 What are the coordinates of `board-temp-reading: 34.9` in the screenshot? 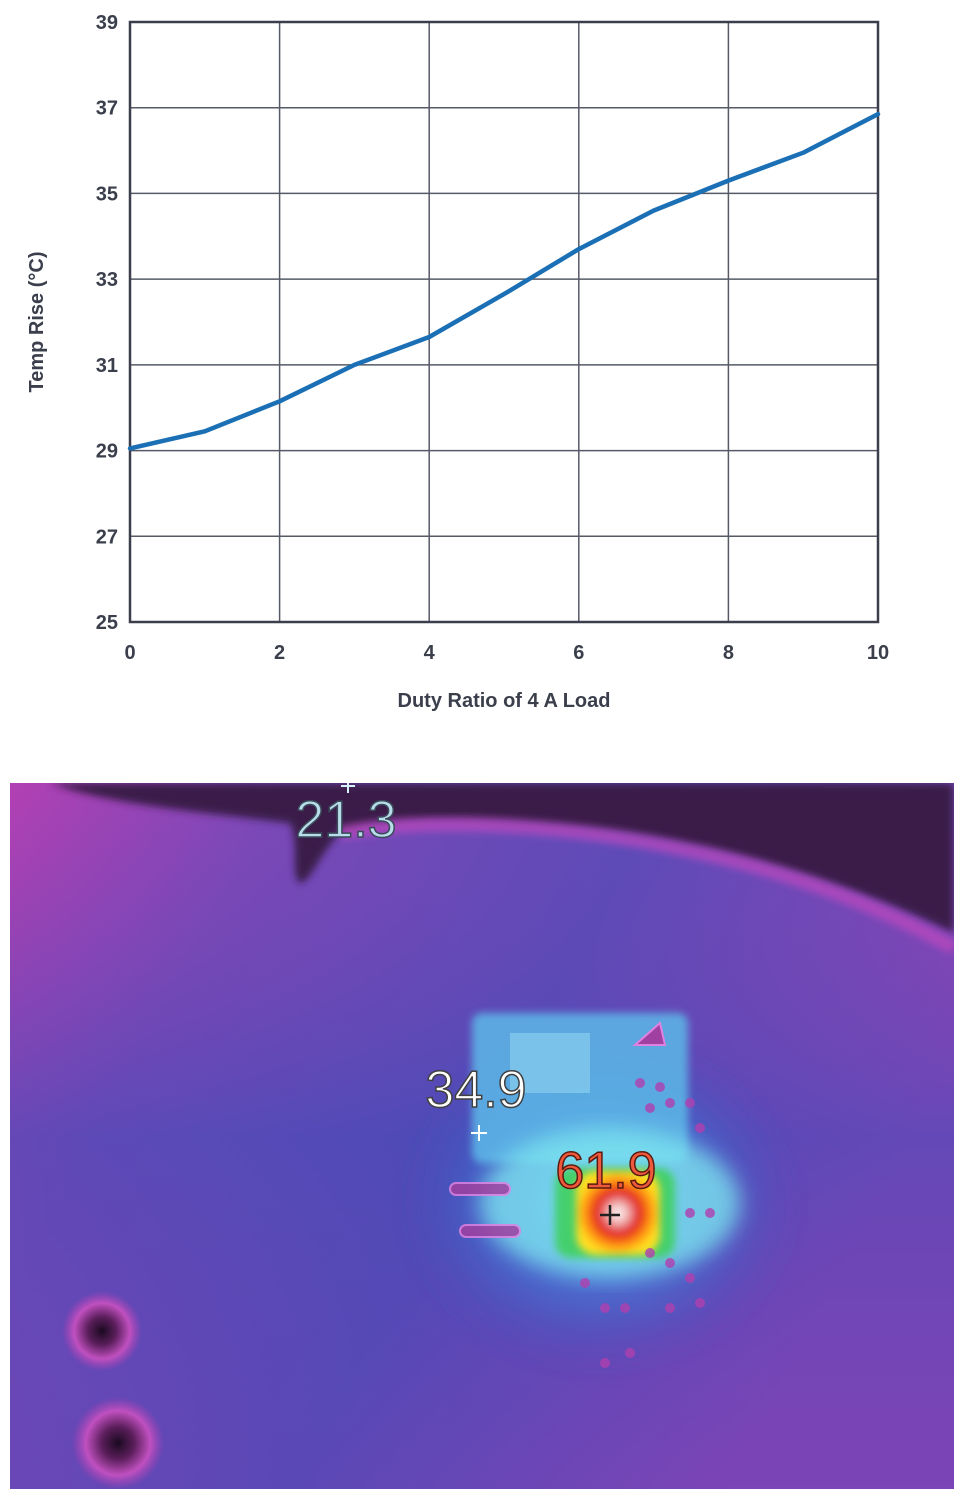 It's located at (475, 1090).